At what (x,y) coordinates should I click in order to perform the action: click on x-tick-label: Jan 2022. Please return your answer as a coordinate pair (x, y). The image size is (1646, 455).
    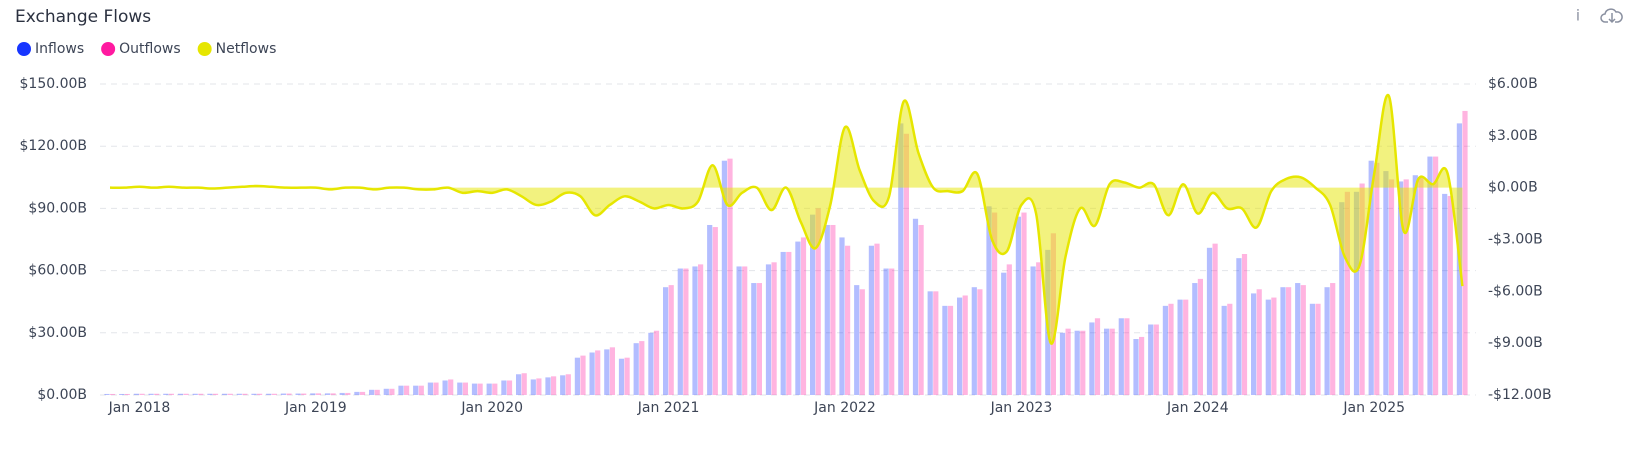
    Looking at the image, I should click on (844, 408).